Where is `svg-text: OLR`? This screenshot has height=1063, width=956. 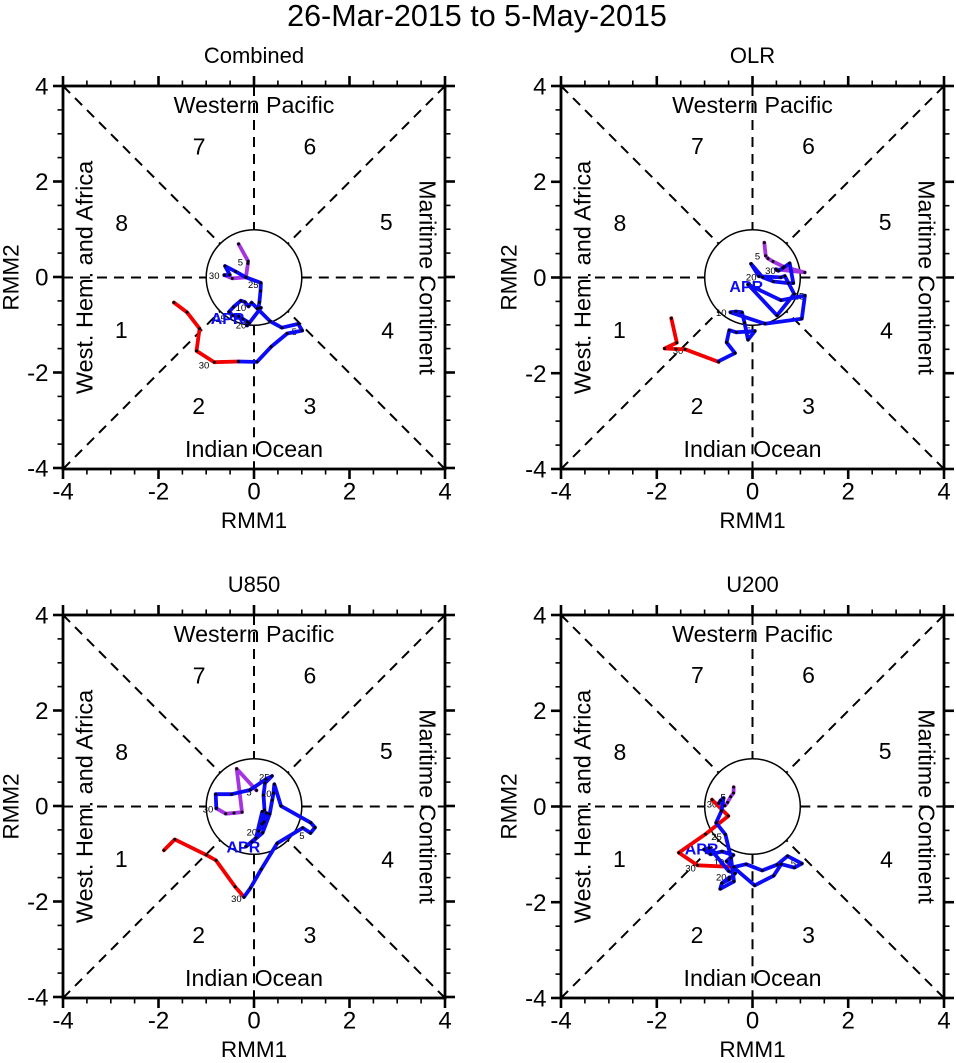 svg-text: OLR is located at coordinates (752, 55).